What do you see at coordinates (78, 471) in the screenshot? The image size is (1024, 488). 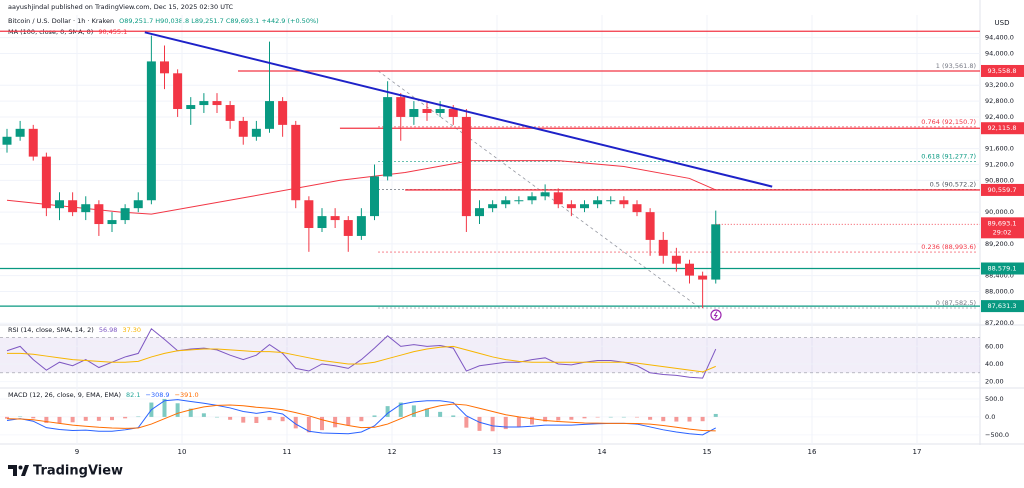 I see `brand-name: TradingView` at bounding box center [78, 471].